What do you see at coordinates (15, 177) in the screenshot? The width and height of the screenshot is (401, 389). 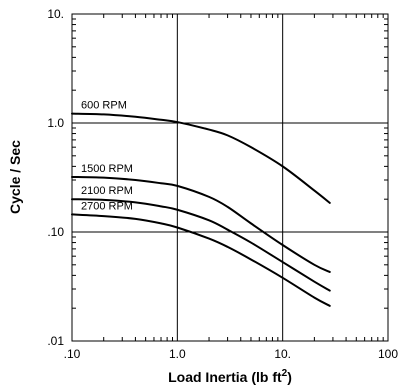 I see `y-axis-label: Cycle / Sec` at bounding box center [15, 177].